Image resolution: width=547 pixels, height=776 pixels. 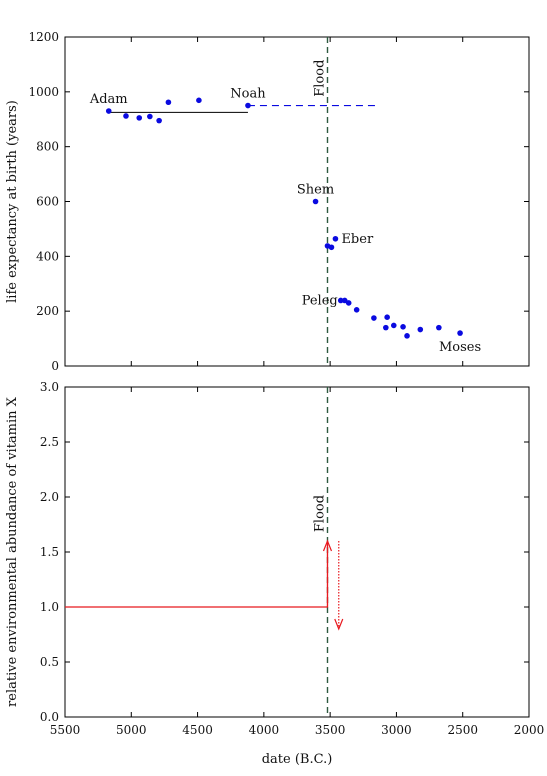 I want to click on annotation-eber: Eber, so click(x=357, y=239).